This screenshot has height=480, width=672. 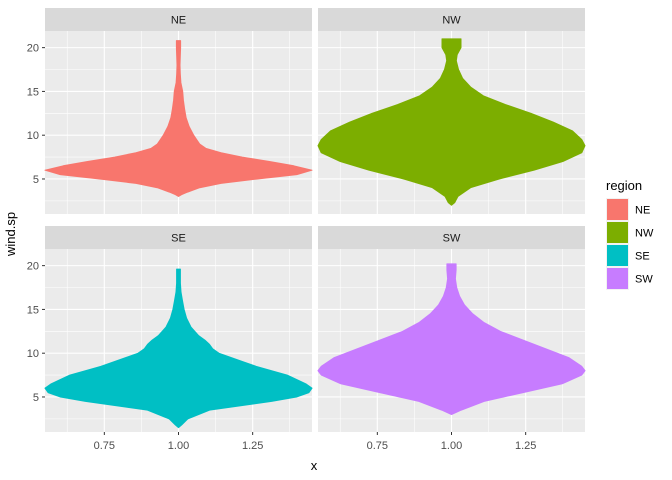 I want to click on violin-se, so click(x=178, y=348).